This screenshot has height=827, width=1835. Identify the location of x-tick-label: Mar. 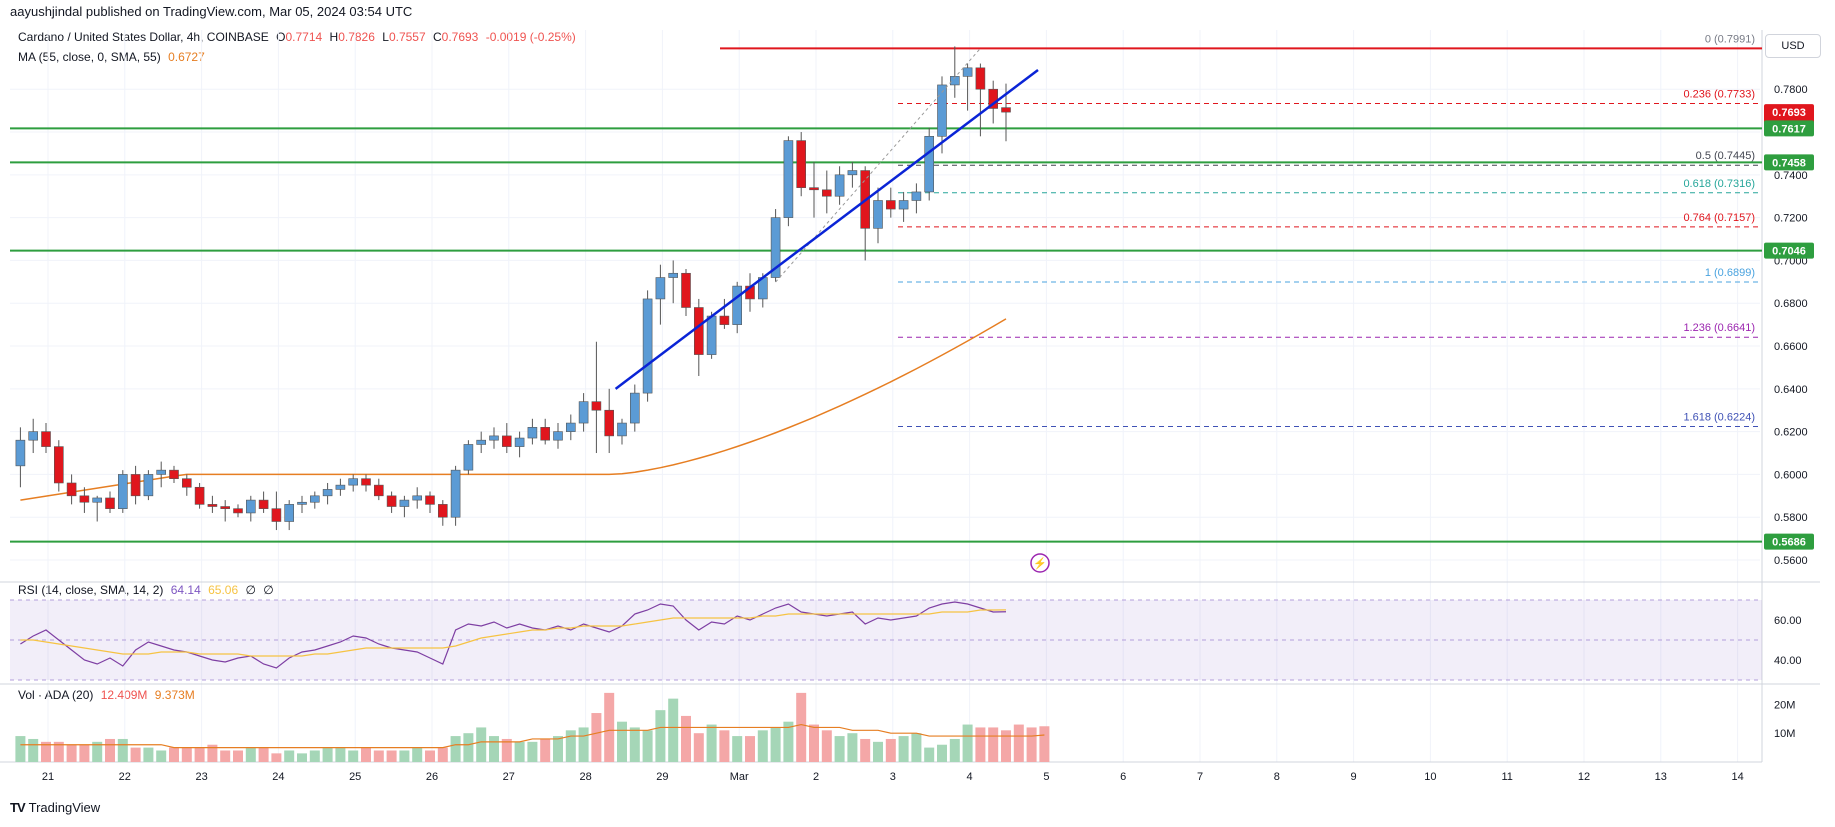
(739, 777).